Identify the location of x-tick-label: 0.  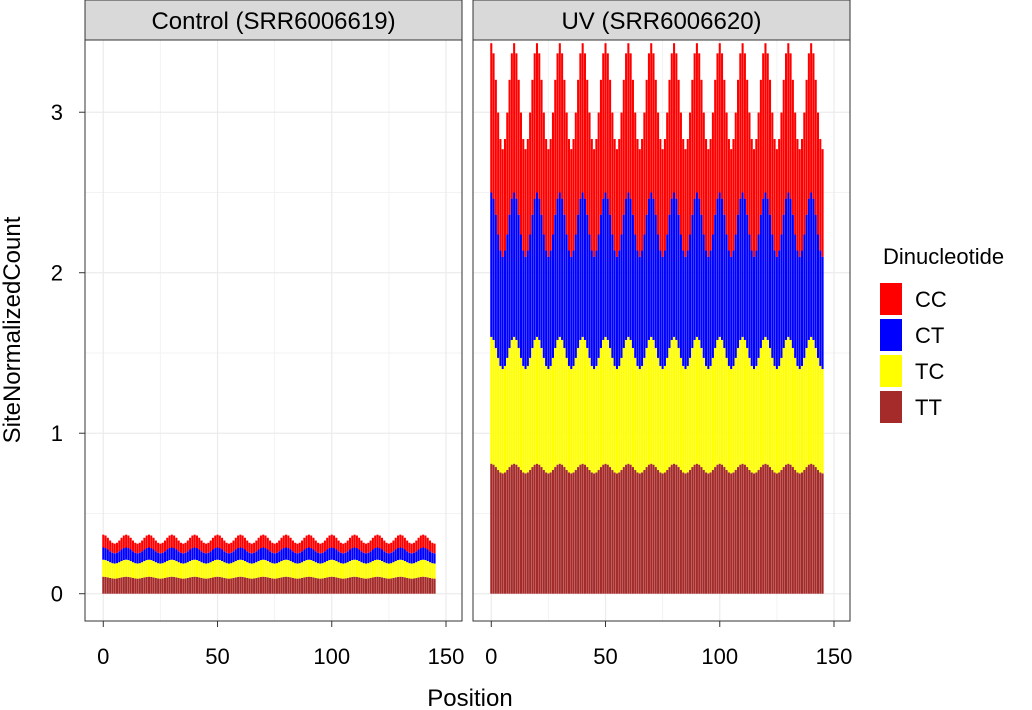
(491, 656).